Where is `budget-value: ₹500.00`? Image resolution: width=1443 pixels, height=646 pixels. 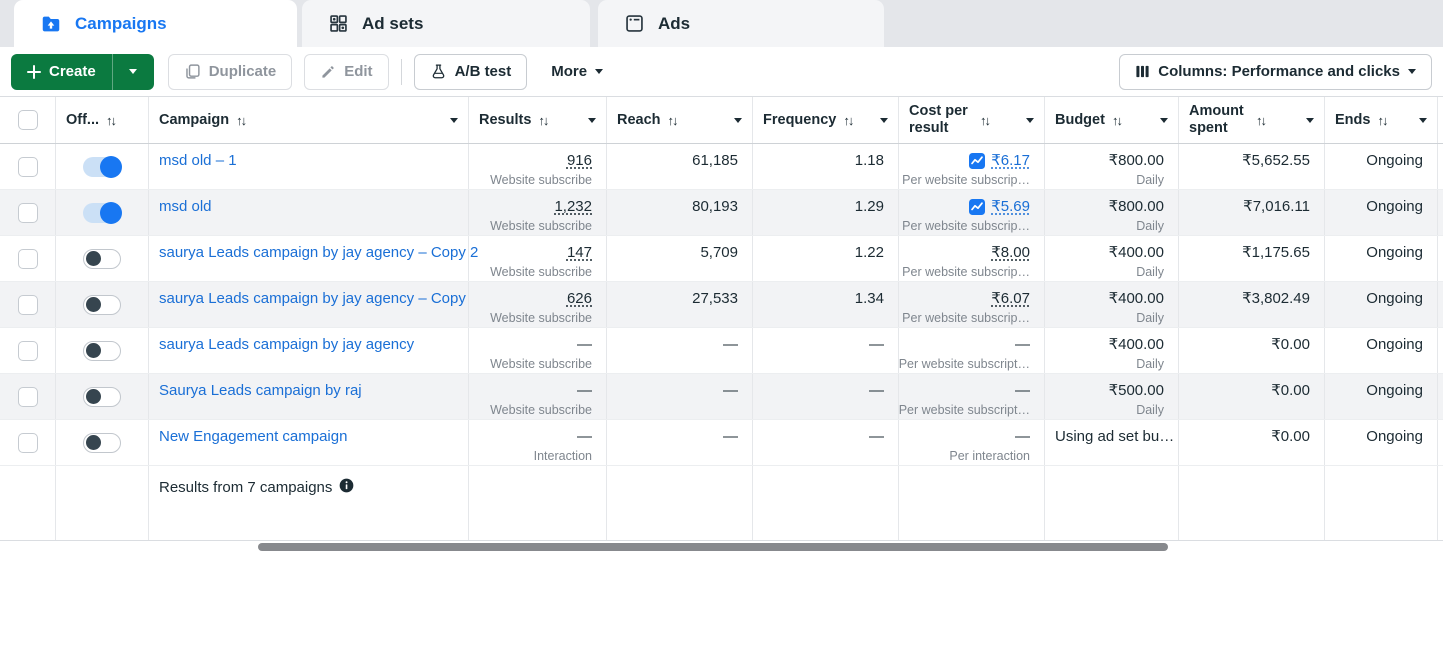 budget-value: ₹500.00 is located at coordinates (1136, 390).